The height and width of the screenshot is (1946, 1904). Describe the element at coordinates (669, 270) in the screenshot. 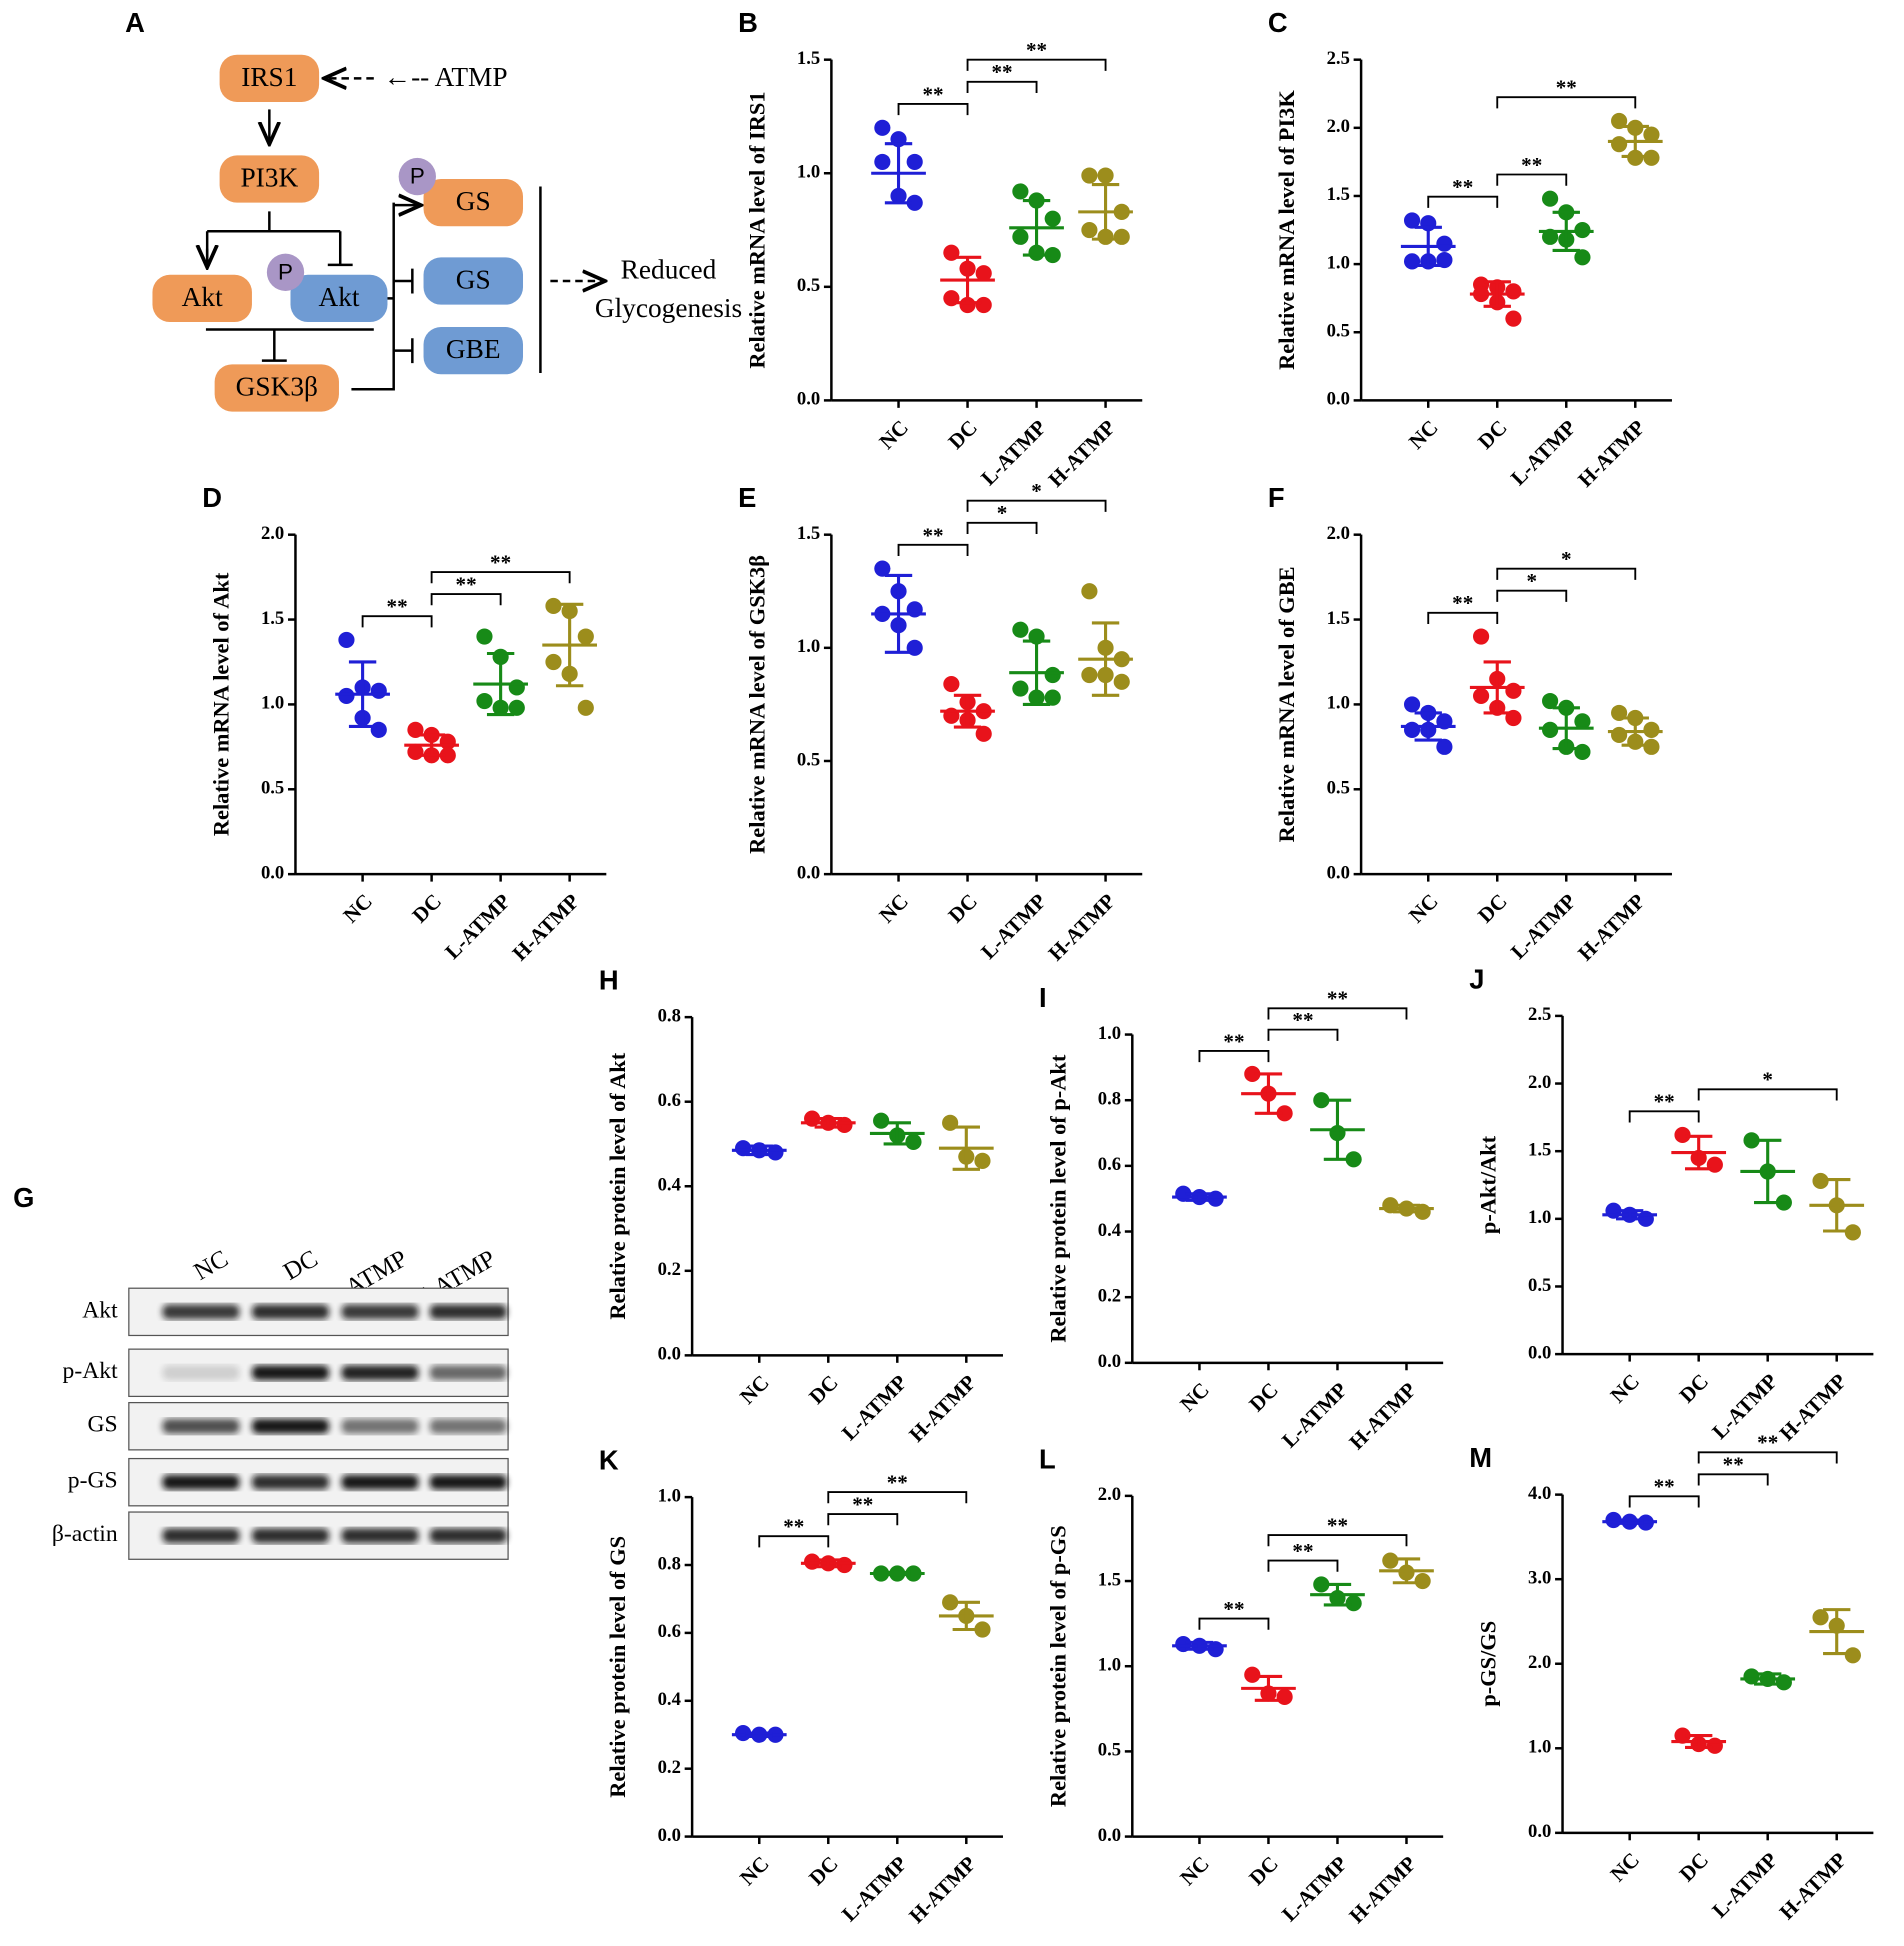

I see `node-label: Reduced` at that location.